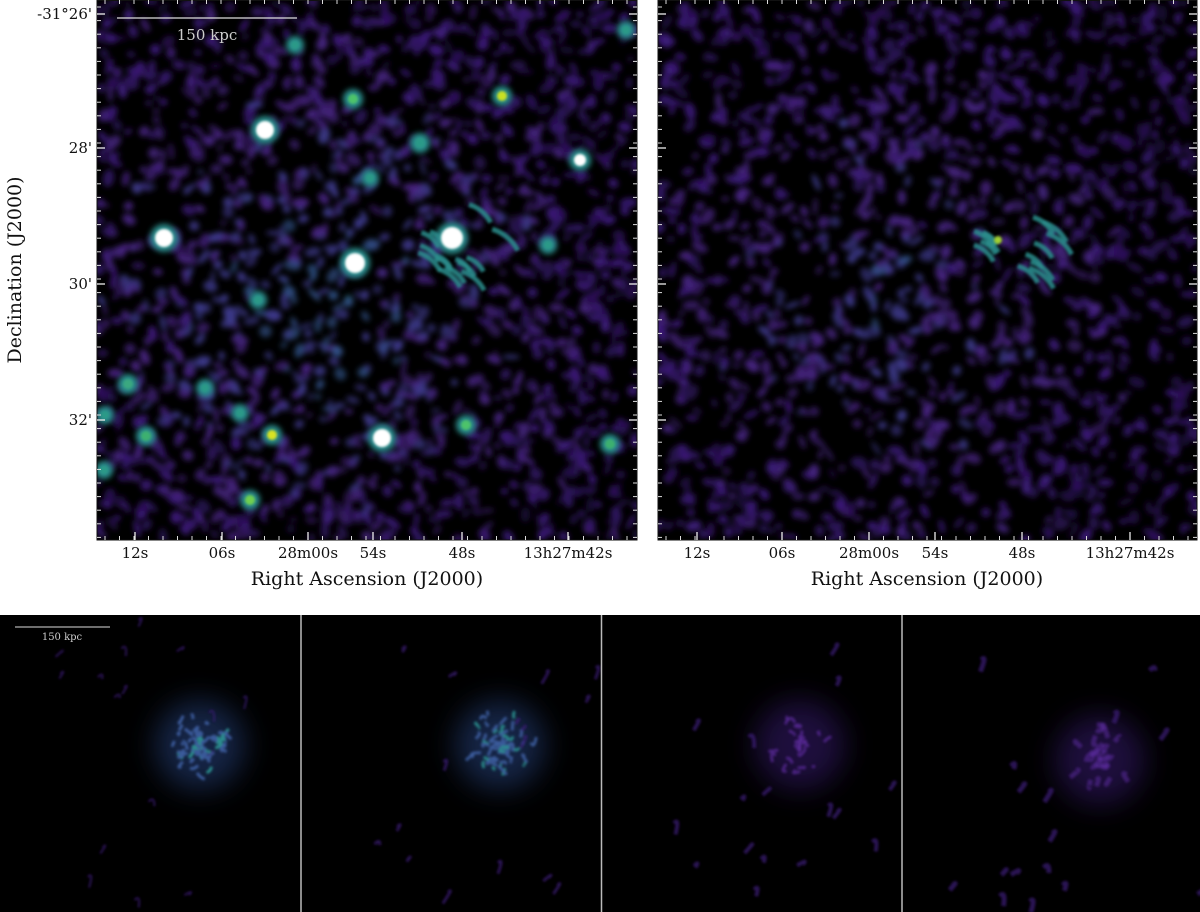  Describe the element at coordinates (1022, 553) in the screenshot. I see `x-tick-label: 48s` at that location.